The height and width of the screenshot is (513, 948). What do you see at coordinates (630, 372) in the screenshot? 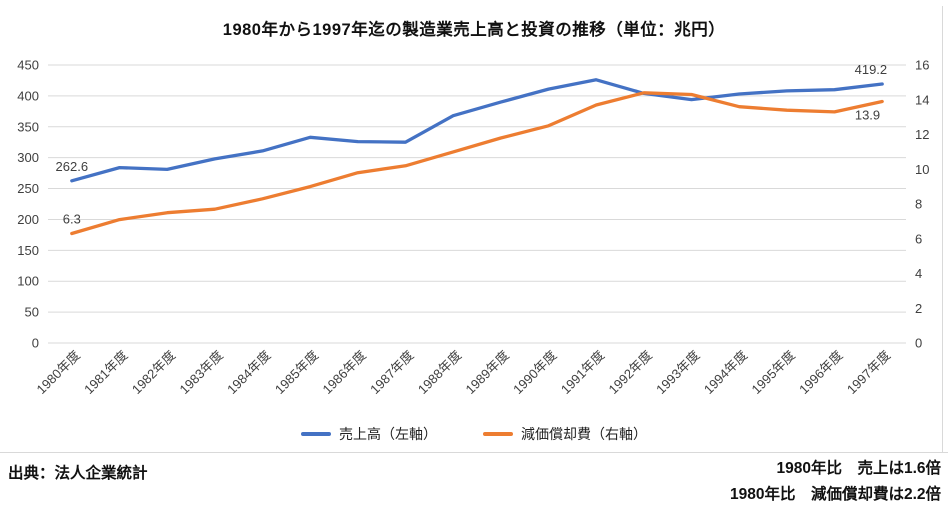
I see `x-axis-tick: 1992年度` at bounding box center [630, 372].